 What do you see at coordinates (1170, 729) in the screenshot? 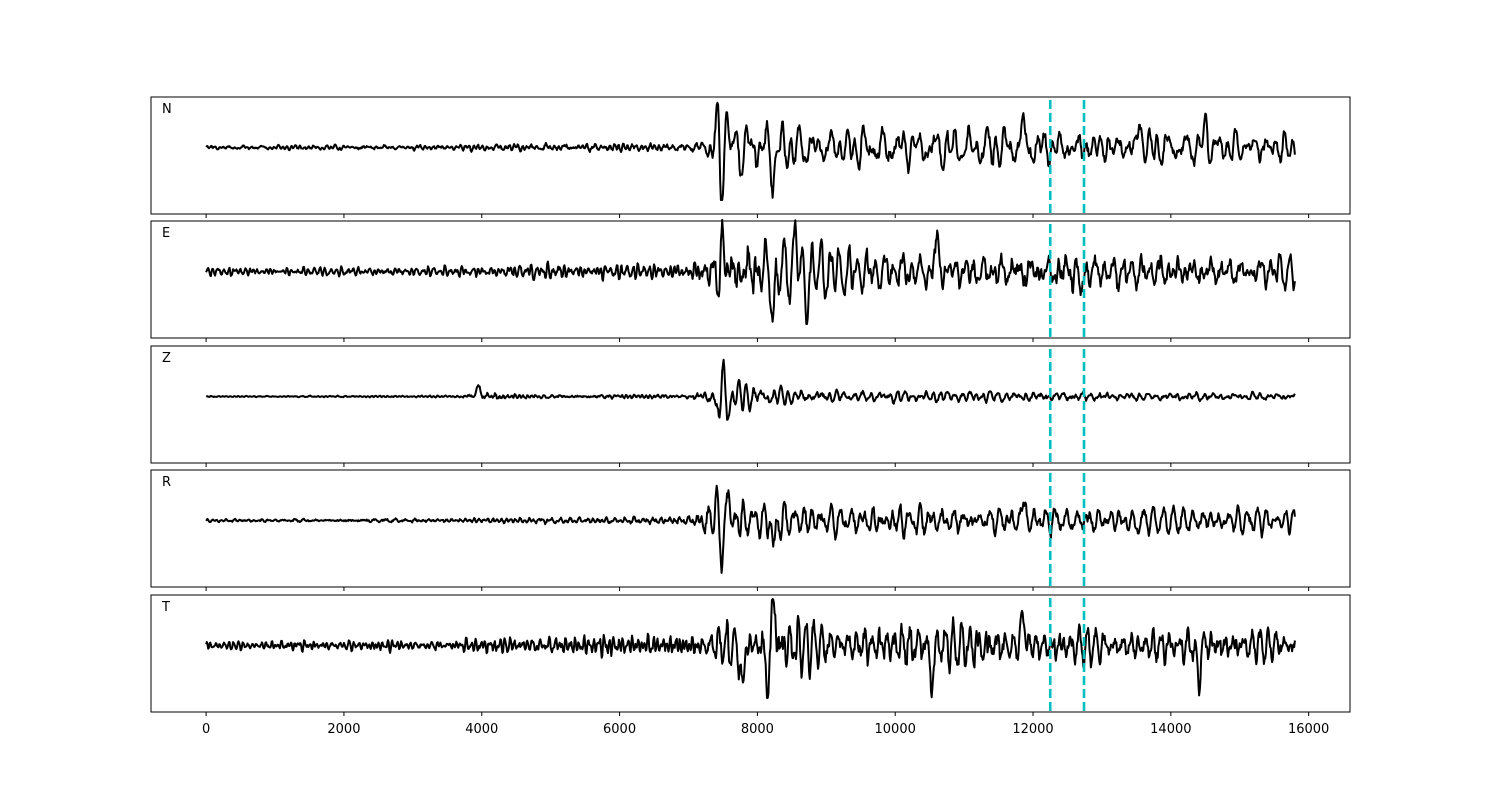
I see `x-tick-label: 14000` at bounding box center [1170, 729].